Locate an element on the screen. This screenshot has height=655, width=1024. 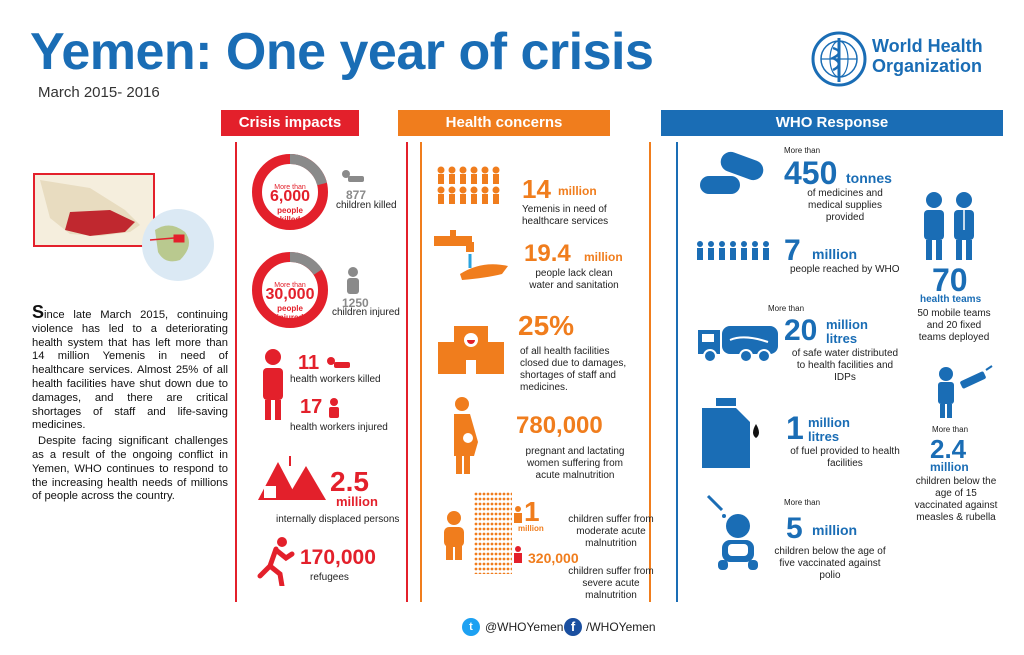
reached-value: 7 is located at coordinates (792, 250).